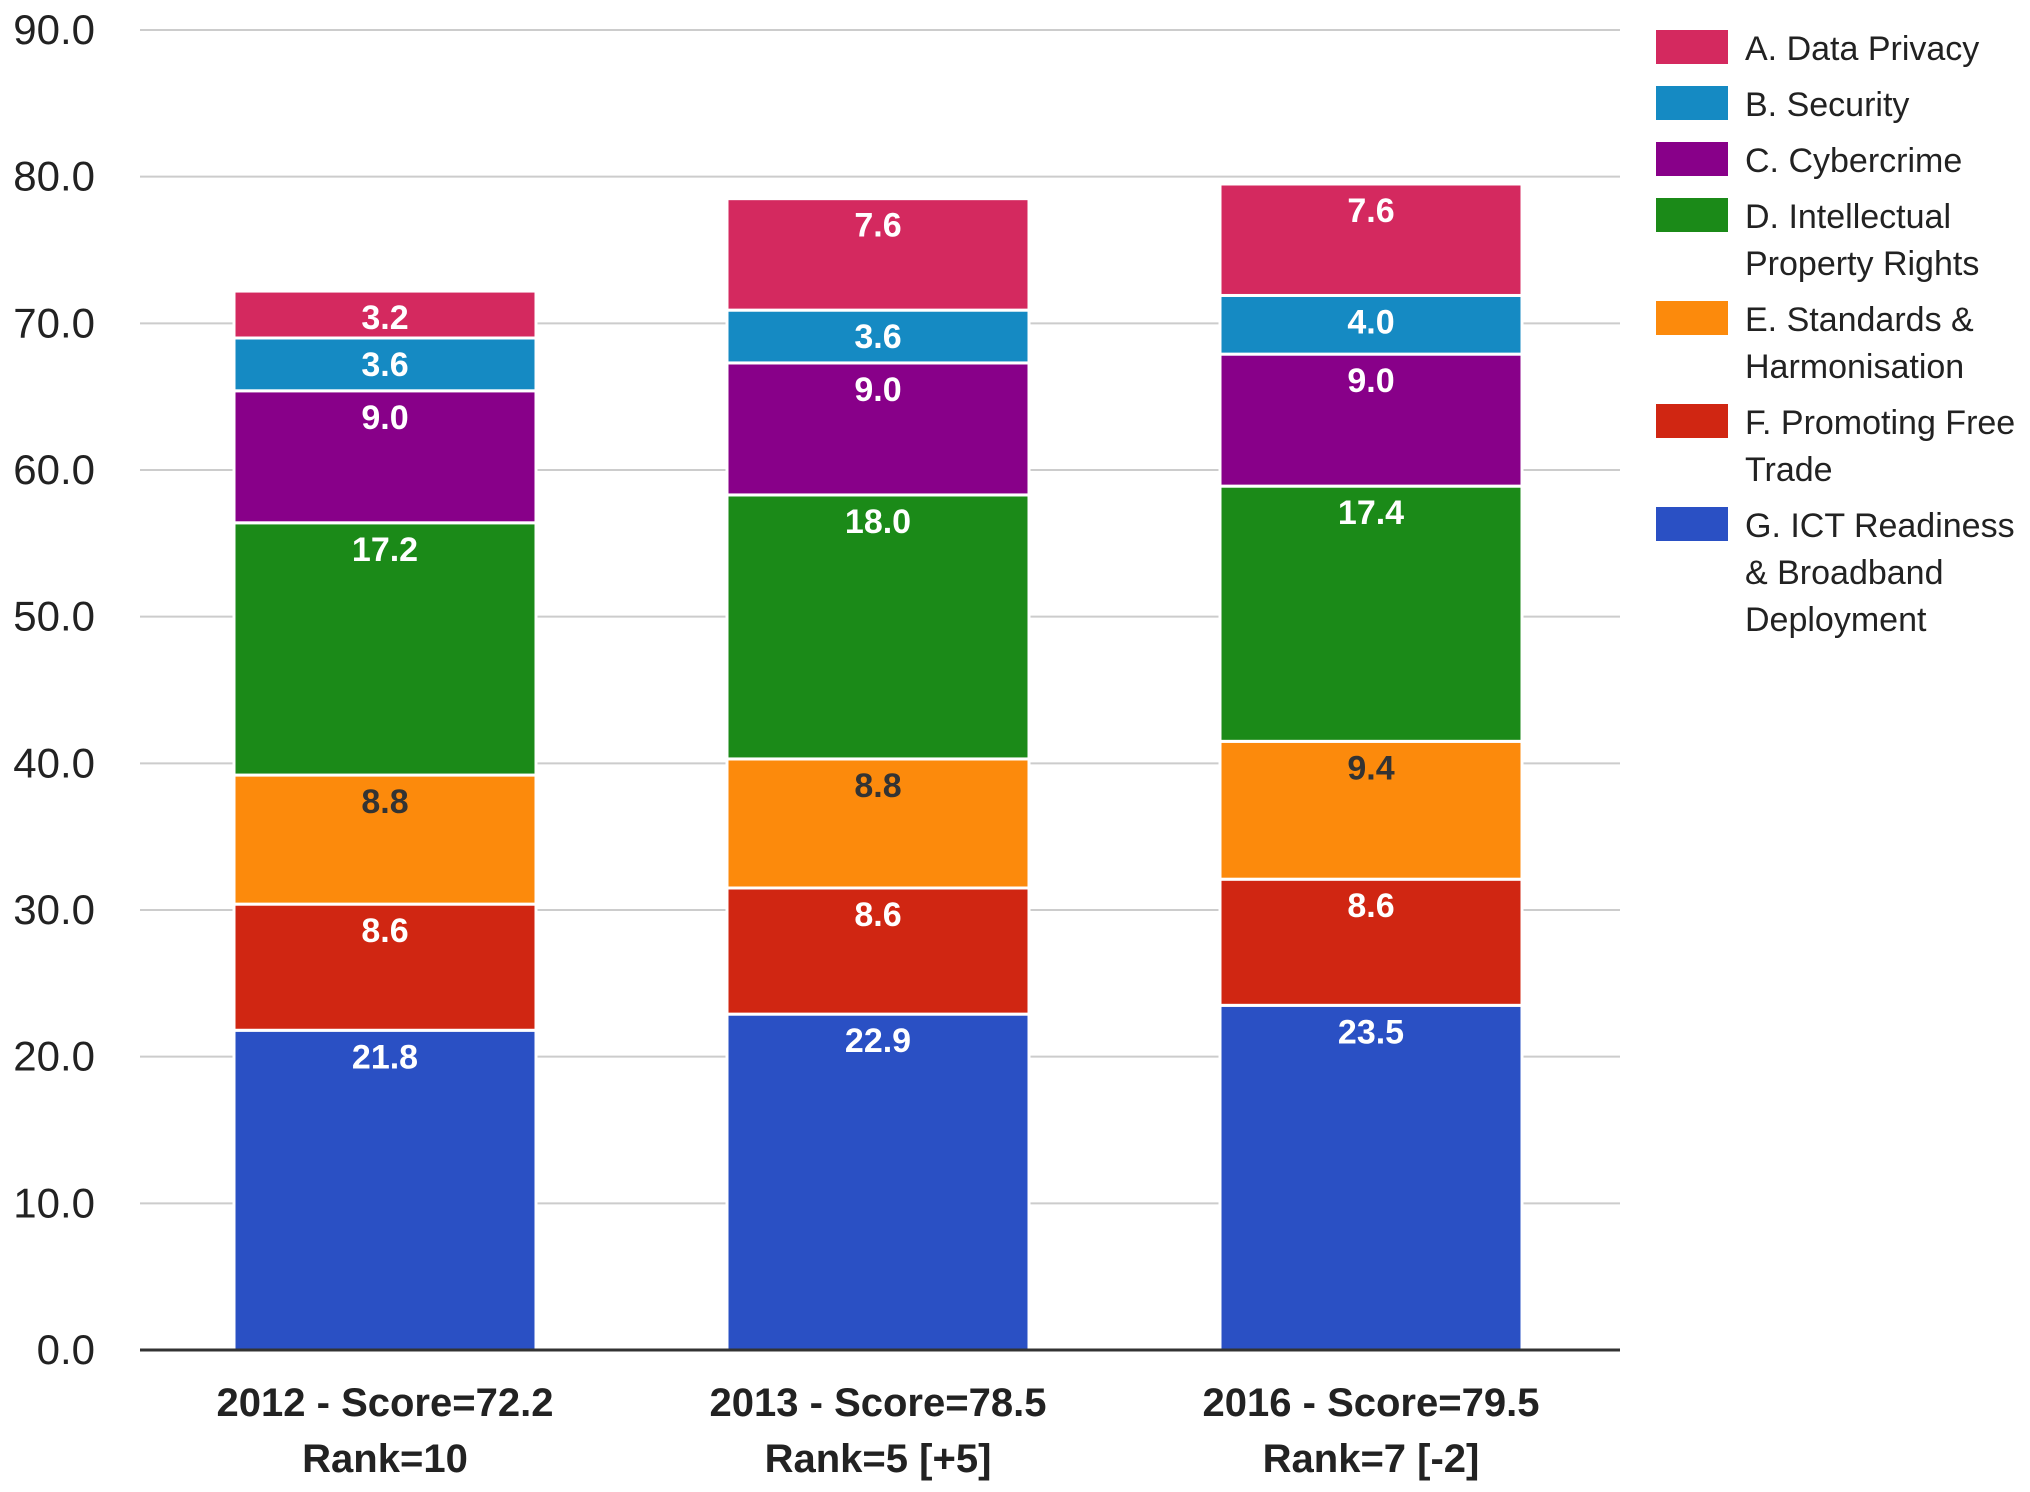  Describe the element at coordinates (878, 1459) in the screenshot. I see `x-category-label: Rank=5 [+5]` at that location.